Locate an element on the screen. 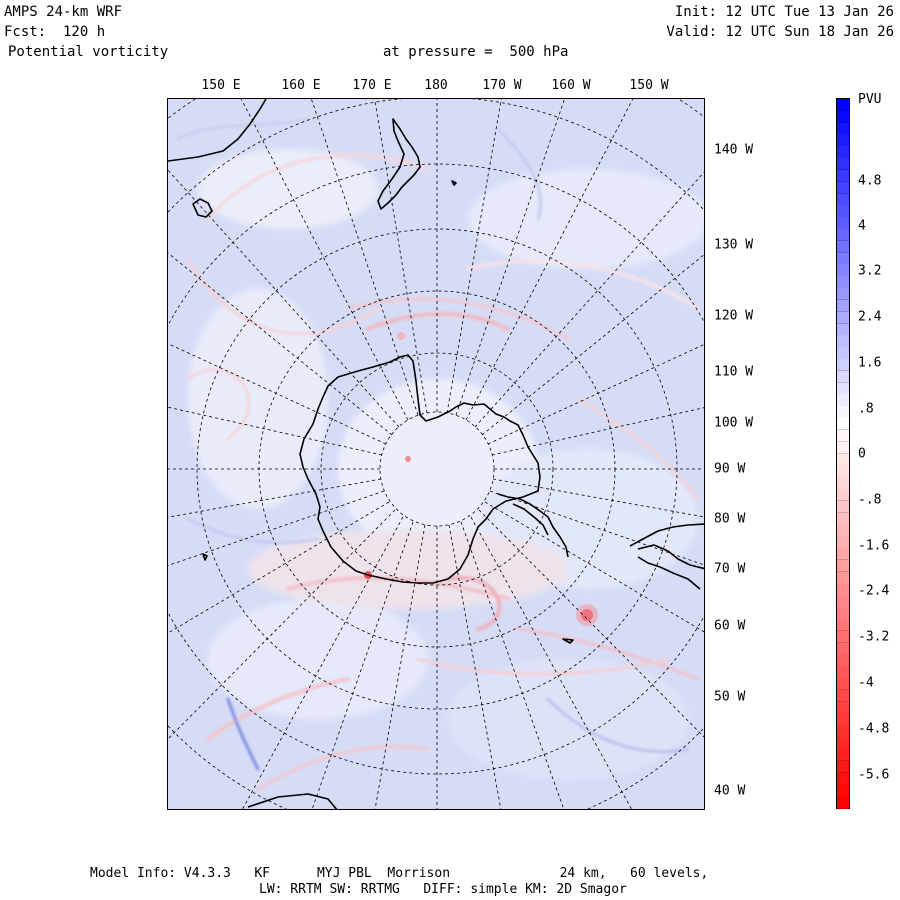  colorbar-label: -4 is located at coordinates (866, 683).